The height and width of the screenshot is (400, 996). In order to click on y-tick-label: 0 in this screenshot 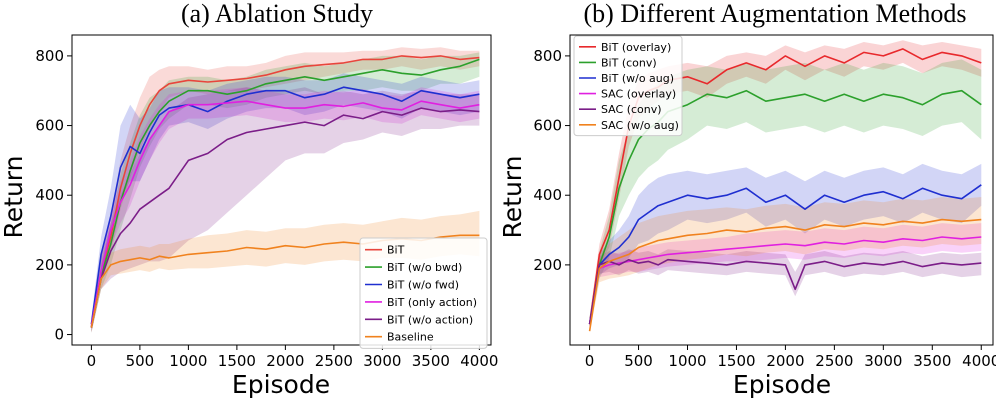, I will do `click(59, 335)`.